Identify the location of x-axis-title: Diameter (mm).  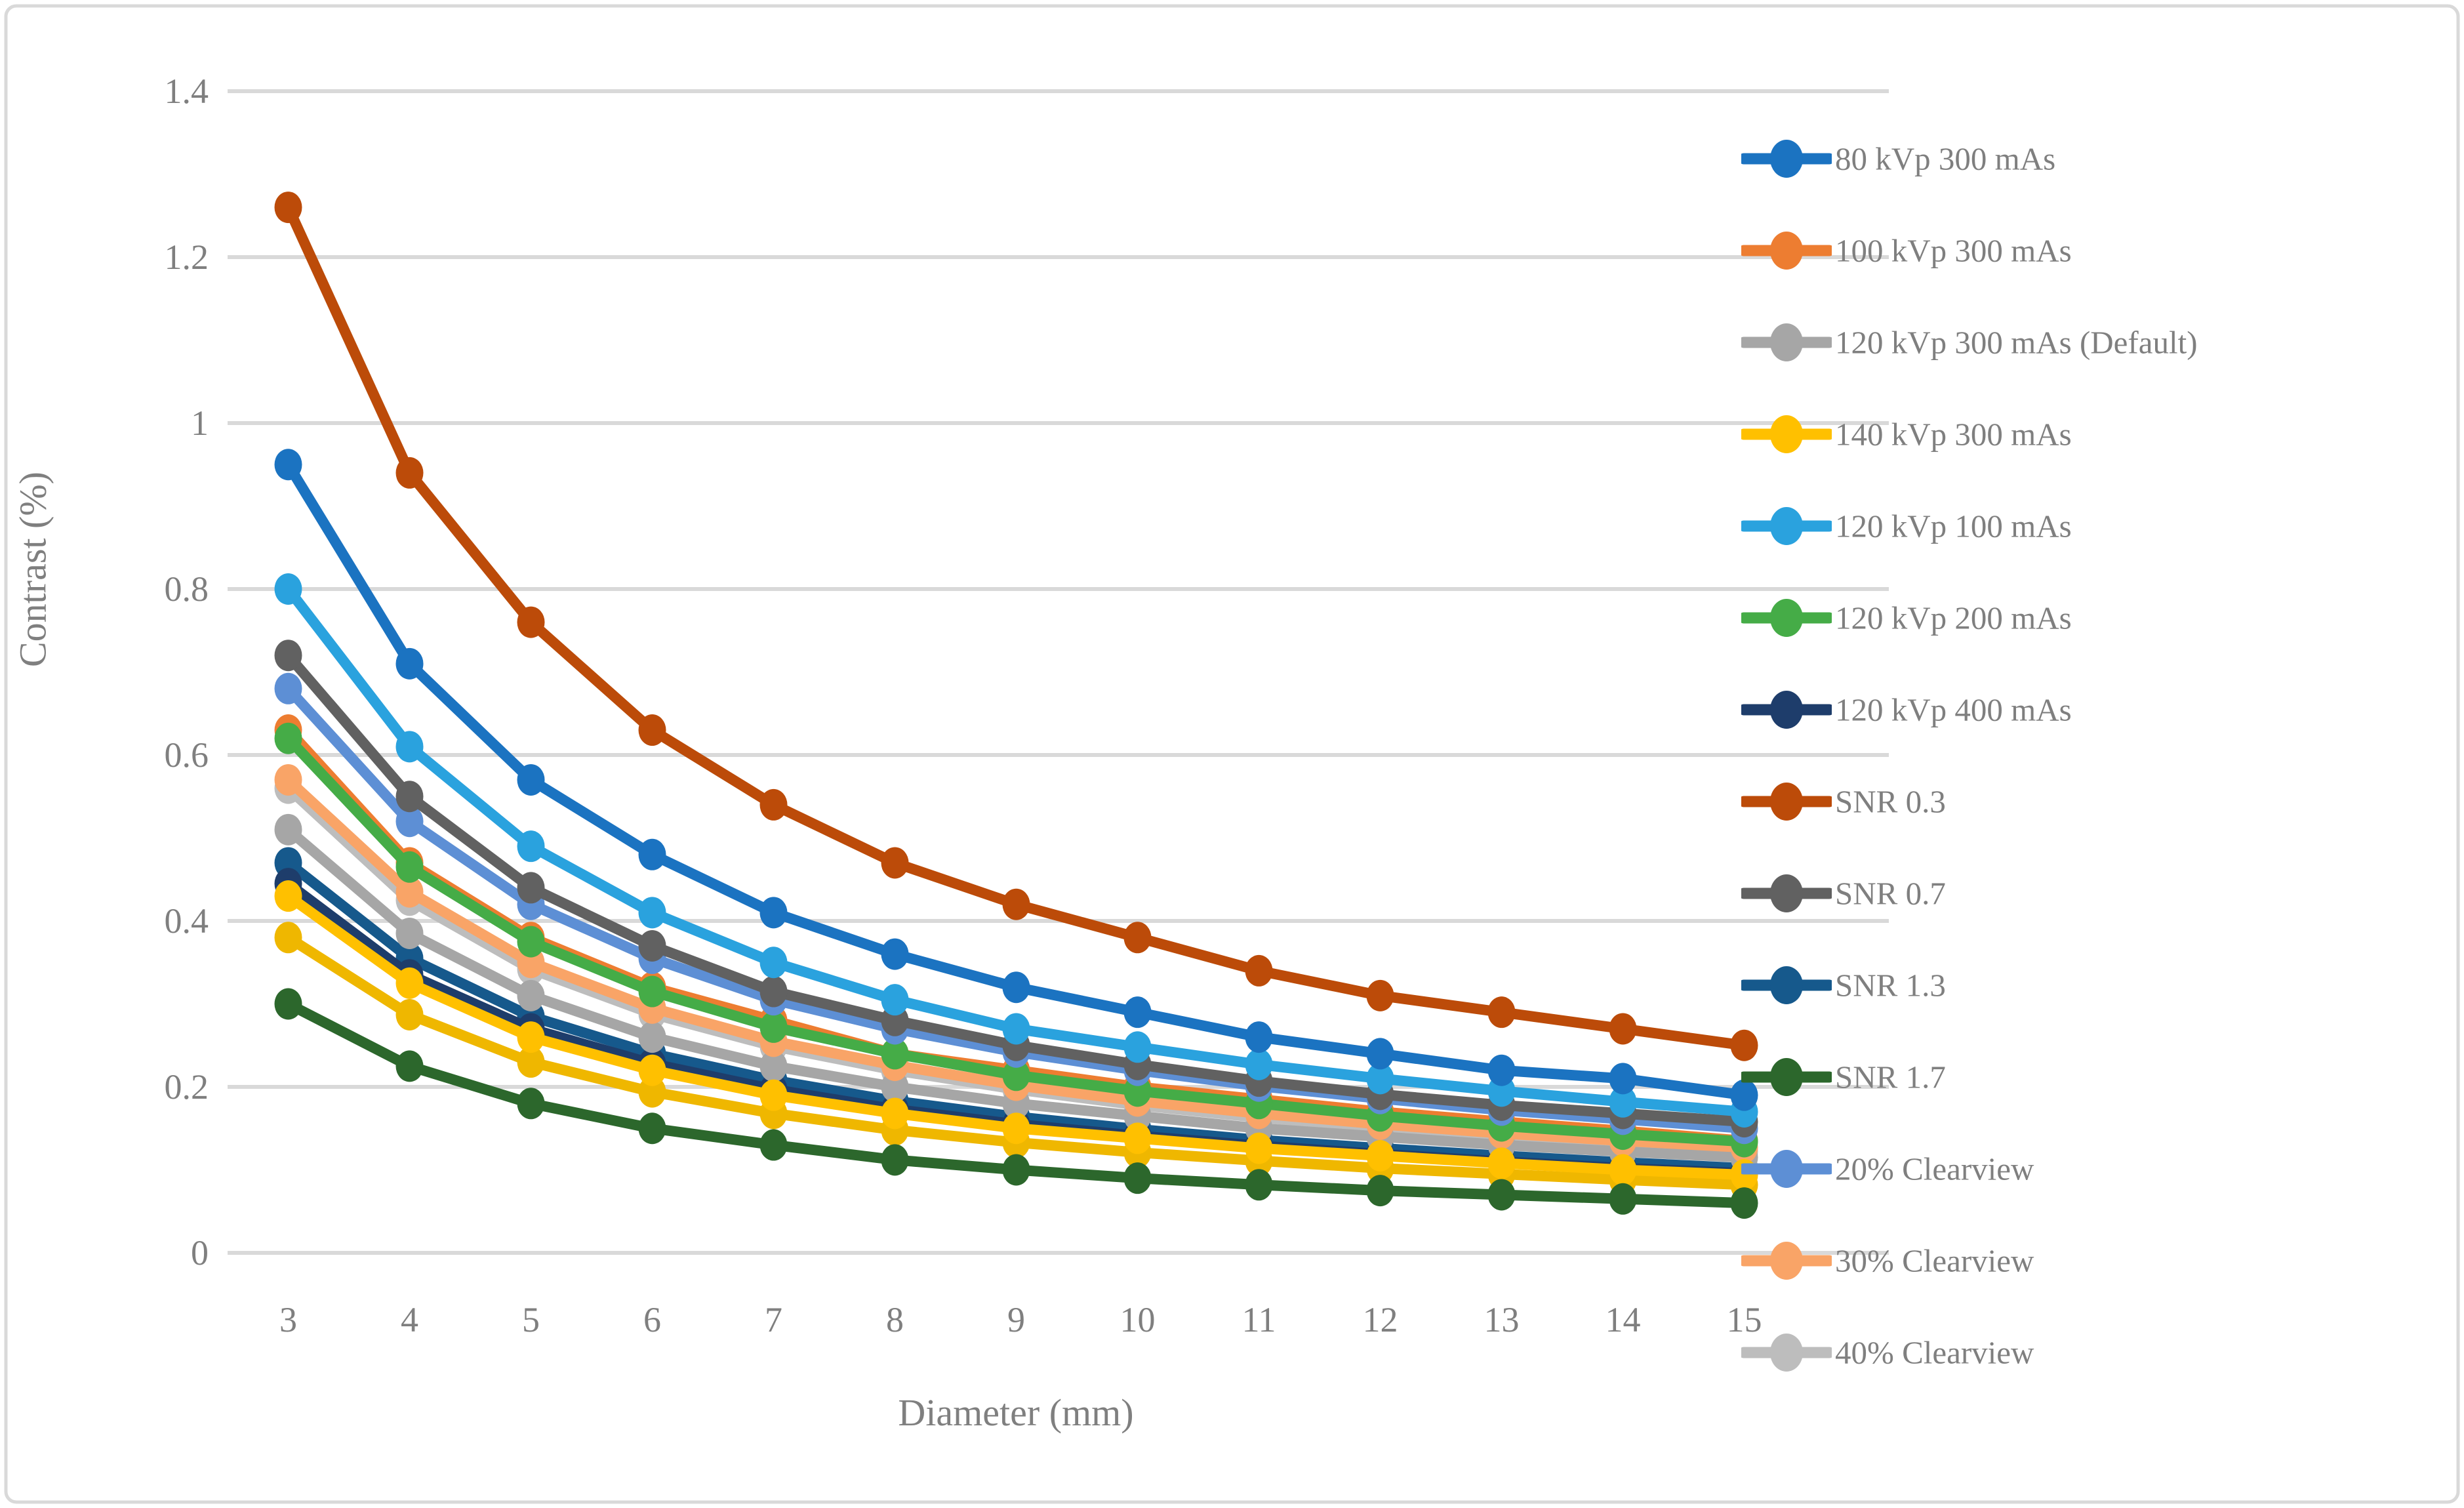
(1016, 1412).